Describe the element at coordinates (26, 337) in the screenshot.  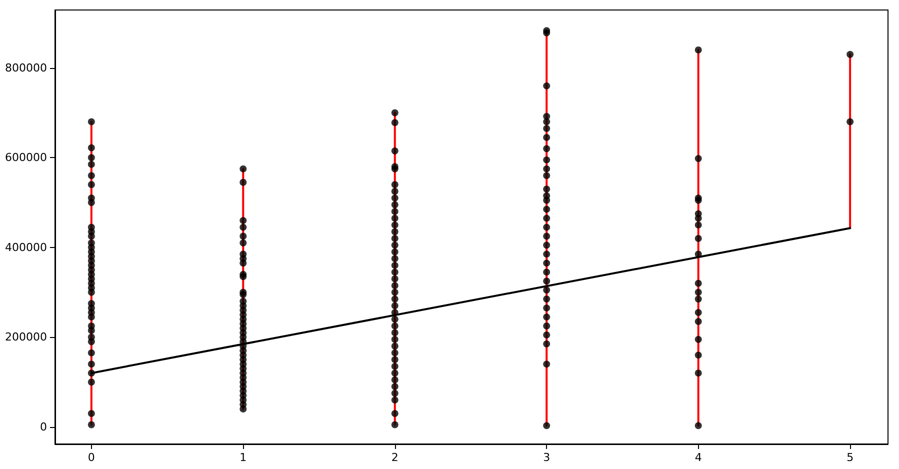
I see `y-tick-label: 200000` at that location.